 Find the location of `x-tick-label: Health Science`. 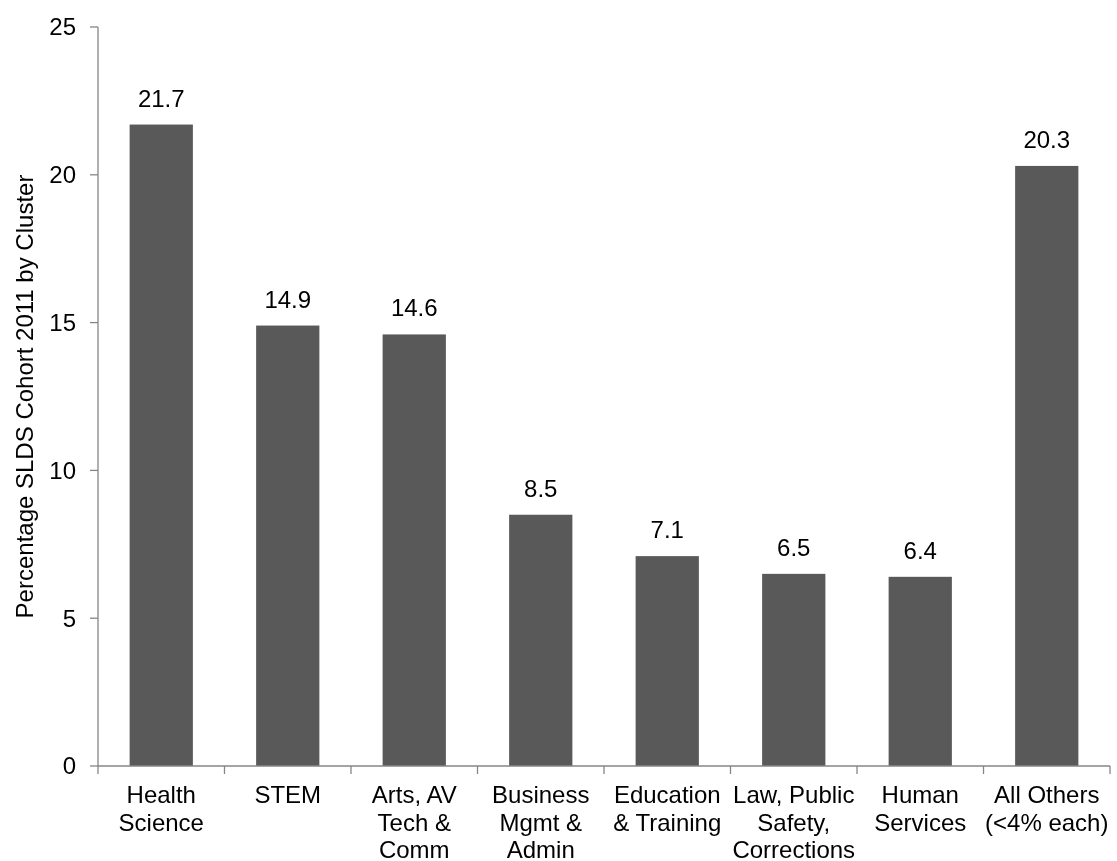

x-tick-label: Health Science is located at coordinates (161, 808).